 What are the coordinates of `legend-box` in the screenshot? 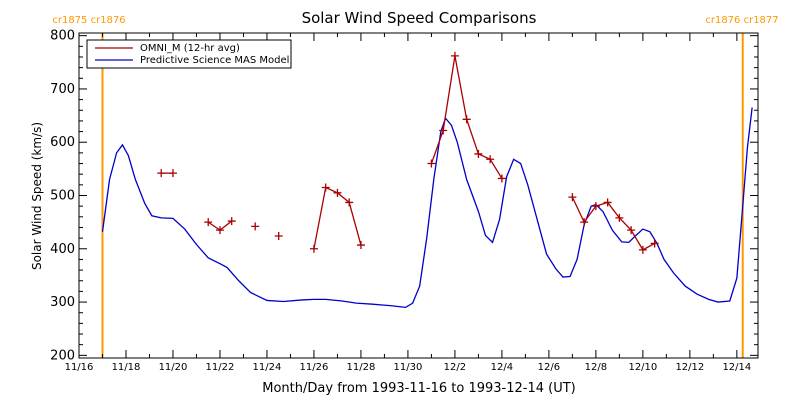 It's located at (189, 54).